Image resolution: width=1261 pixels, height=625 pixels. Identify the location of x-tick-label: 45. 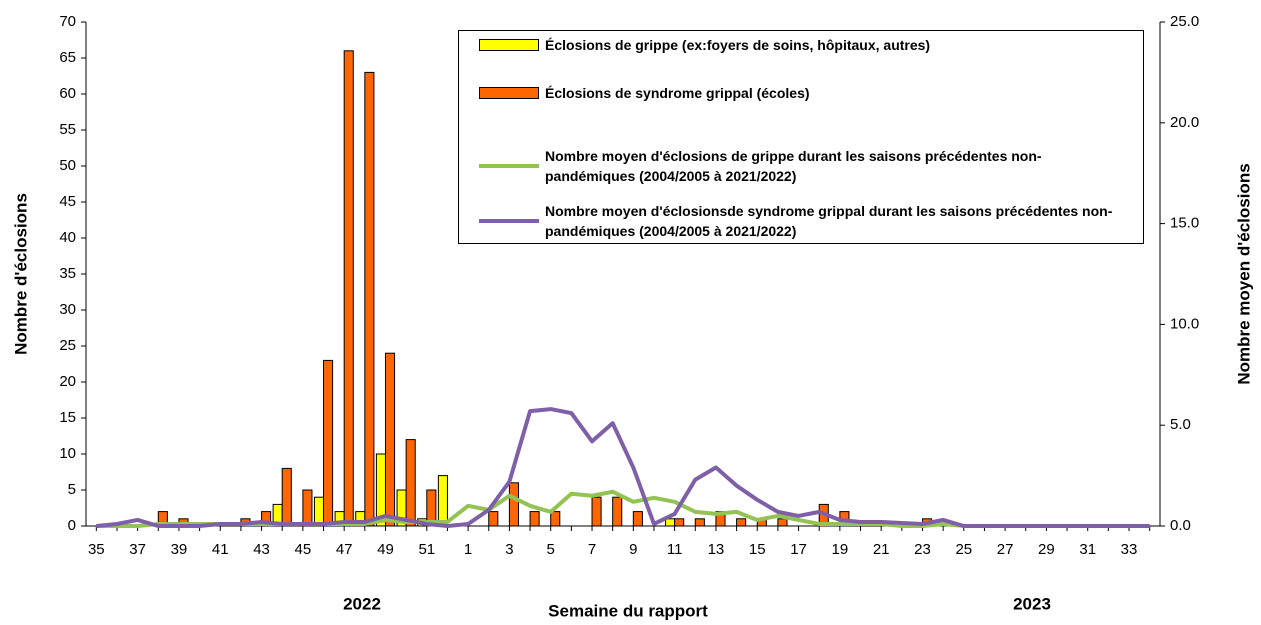
(303, 549).